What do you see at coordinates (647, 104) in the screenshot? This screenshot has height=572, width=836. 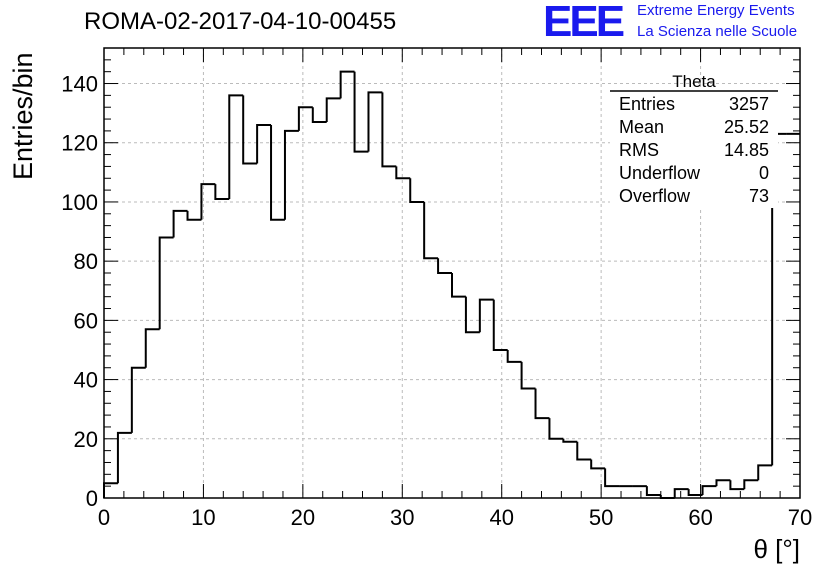 I see `stats-row-label: Entries` at bounding box center [647, 104].